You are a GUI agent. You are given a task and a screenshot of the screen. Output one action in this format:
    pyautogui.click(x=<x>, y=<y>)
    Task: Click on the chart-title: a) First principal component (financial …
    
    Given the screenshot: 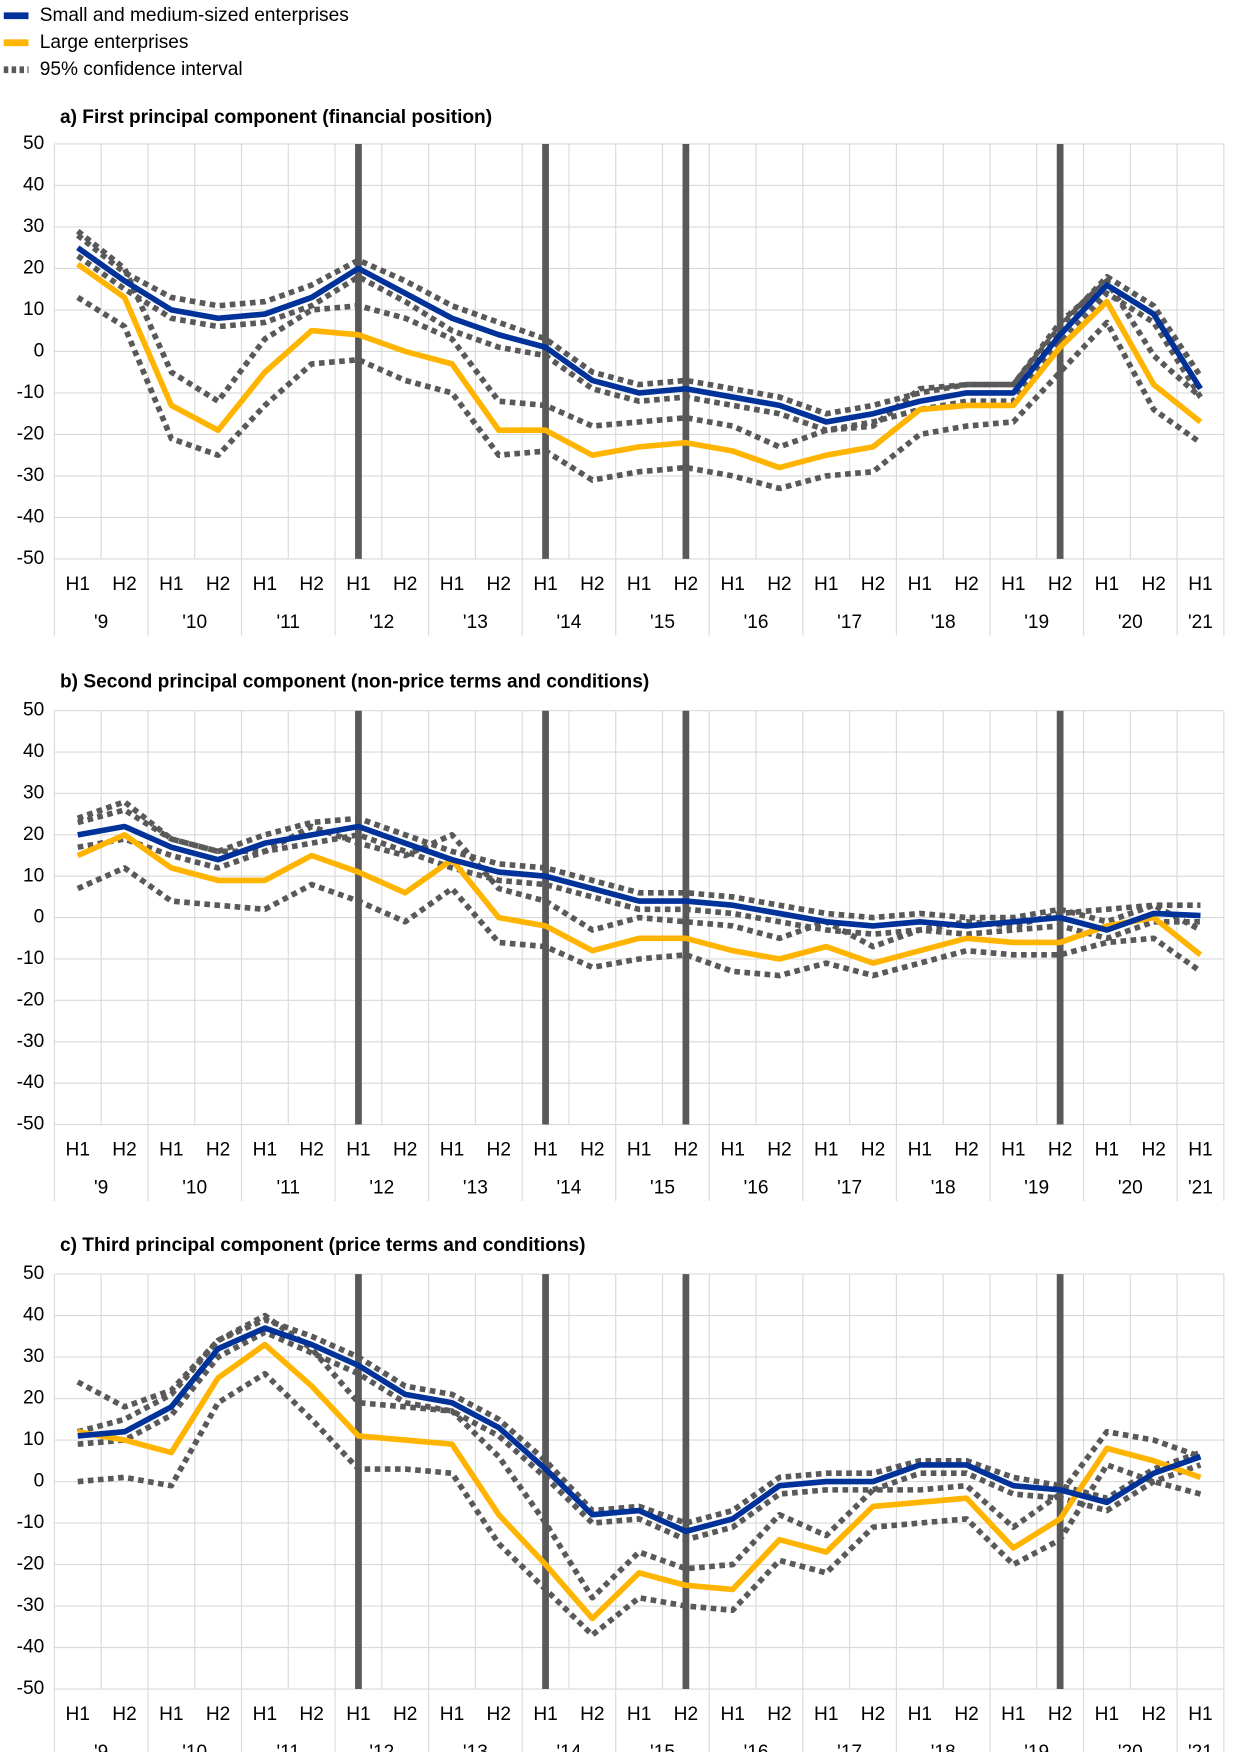 What is the action you would take?
    pyautogui.click(x=276, y=117)
    